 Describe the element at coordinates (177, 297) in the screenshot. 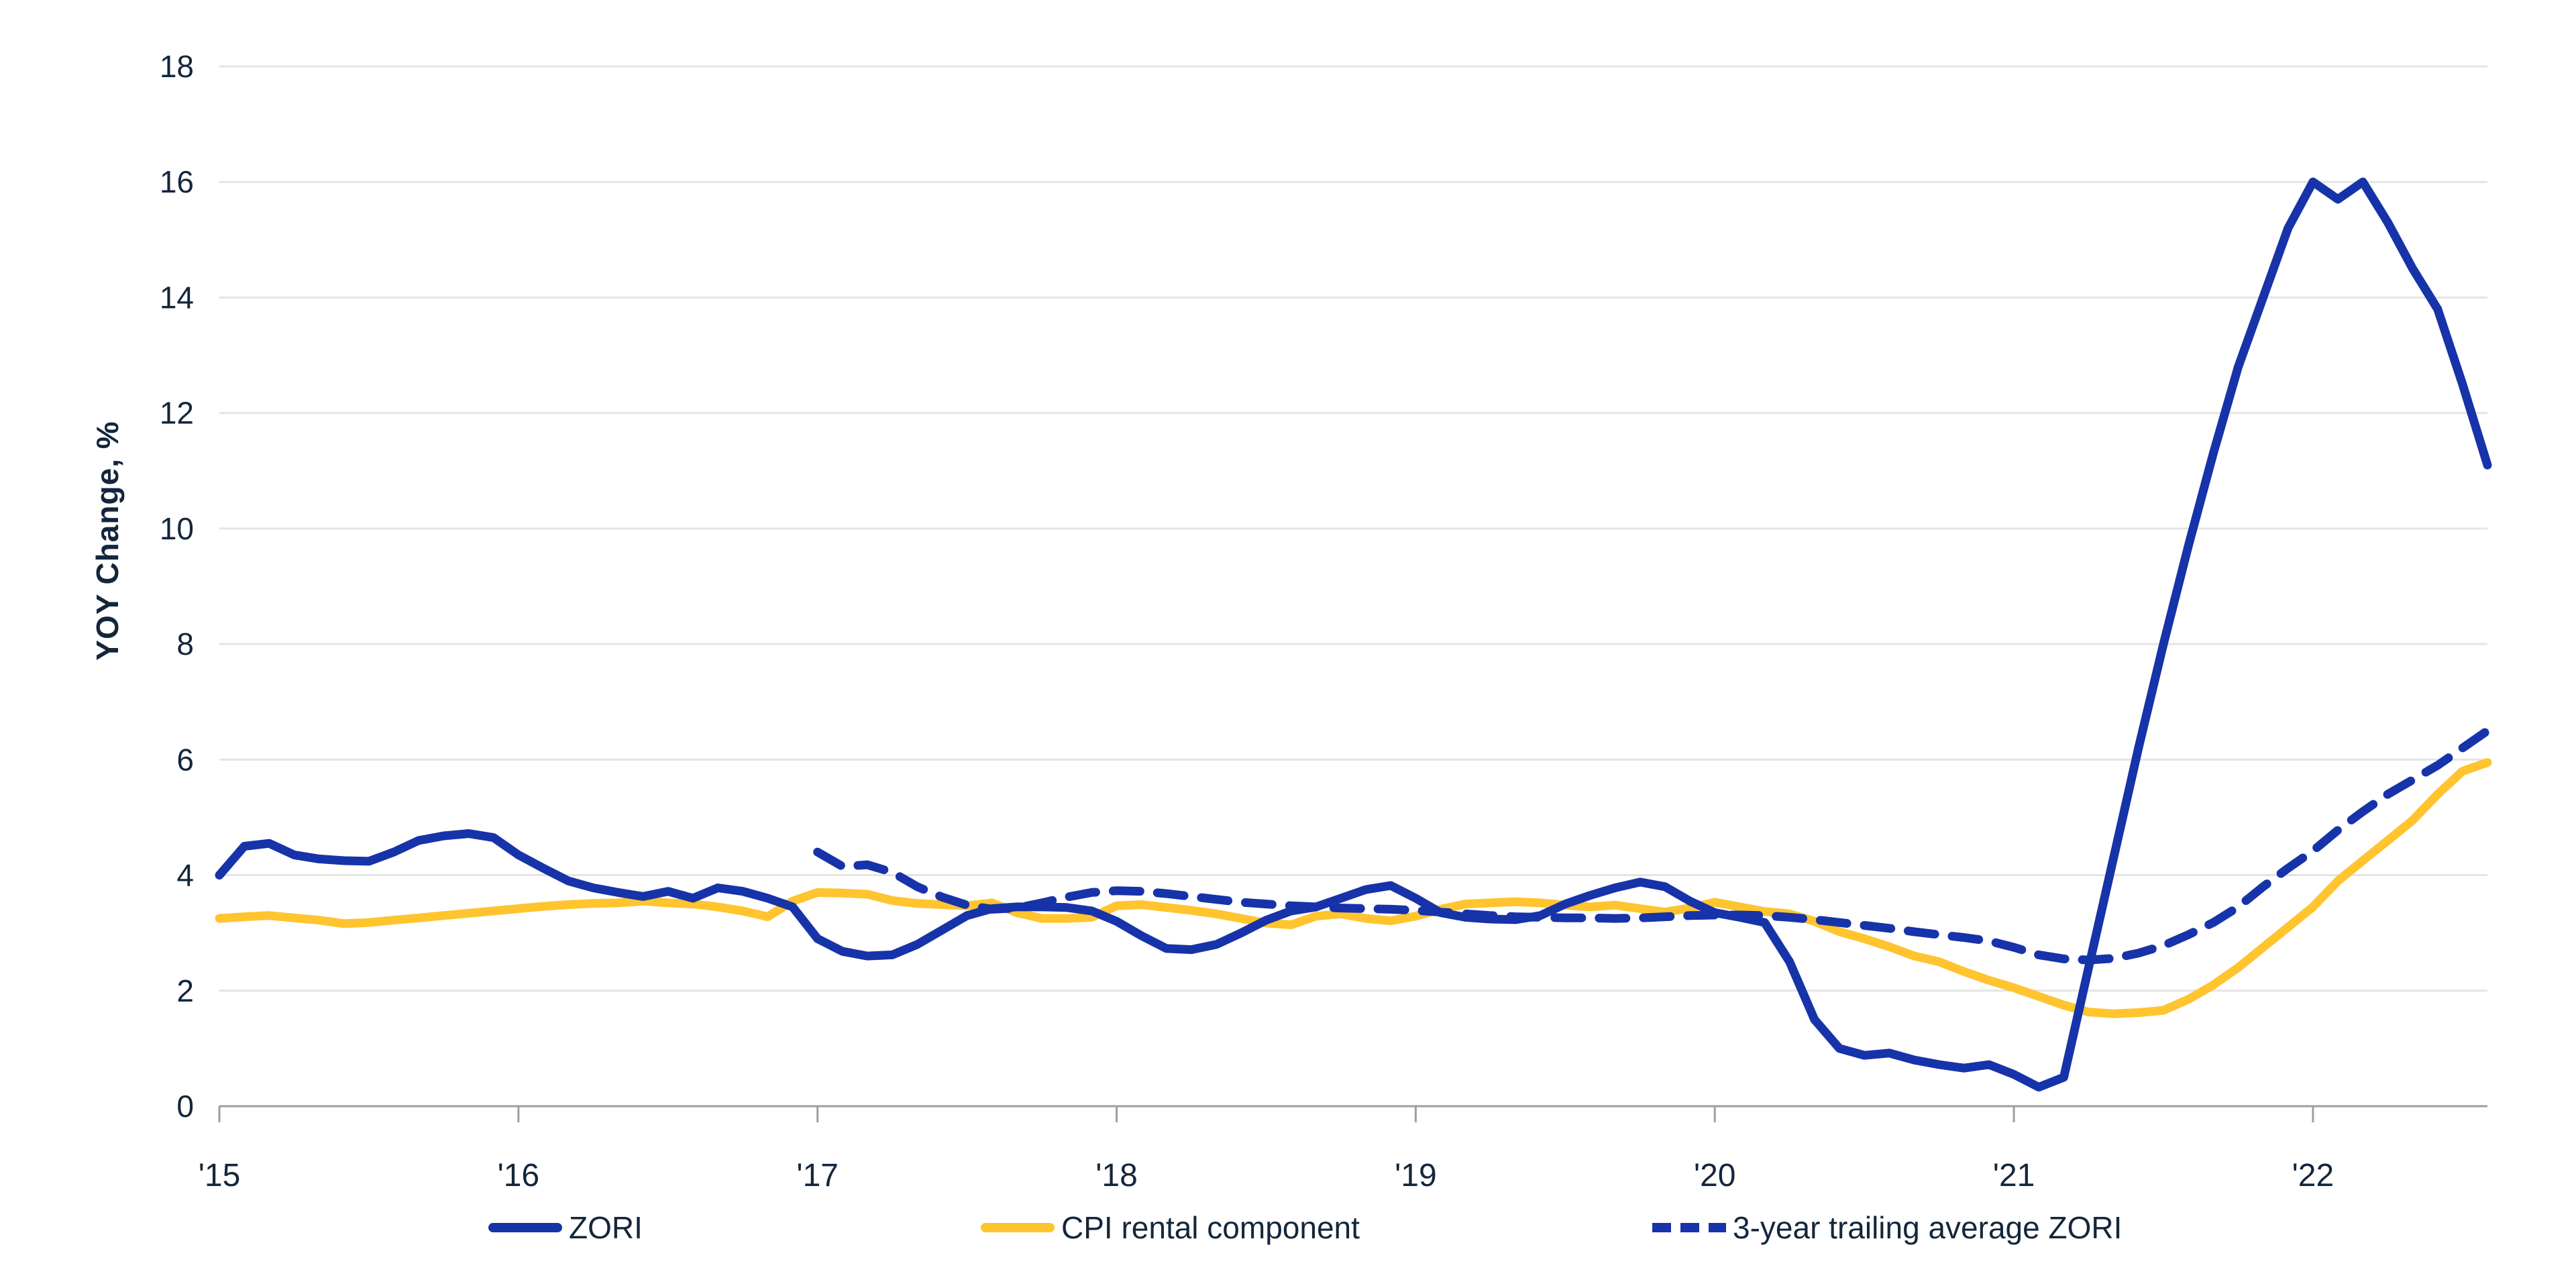

I see `y-tick-label-14: 14` at that location.